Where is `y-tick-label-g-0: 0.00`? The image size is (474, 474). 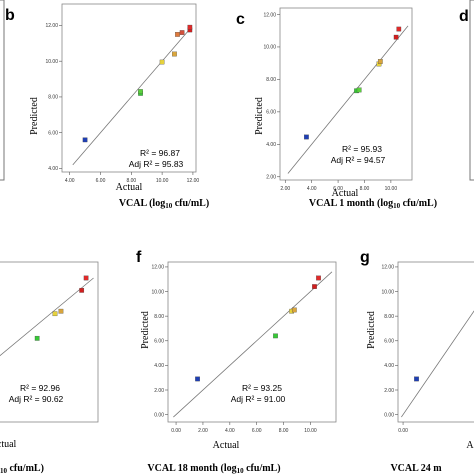 y-tick-label-g-0: 0.00 is located at coordinates (389, 415).